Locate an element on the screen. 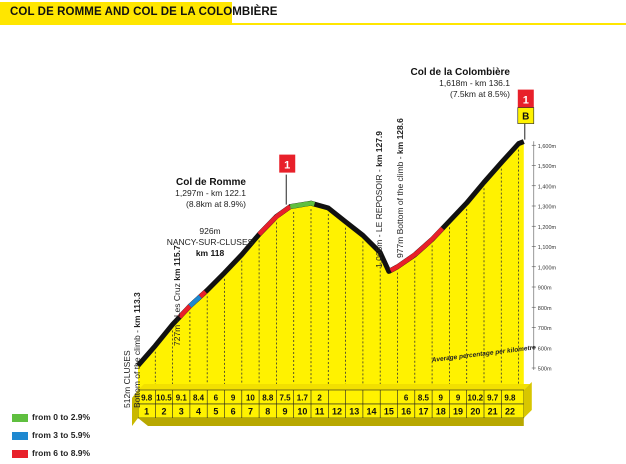 This screenshot has height=464, width=626. annotation-nancy-name: NANCY-SUR-CLUSES is located at coordinates (210, 242).